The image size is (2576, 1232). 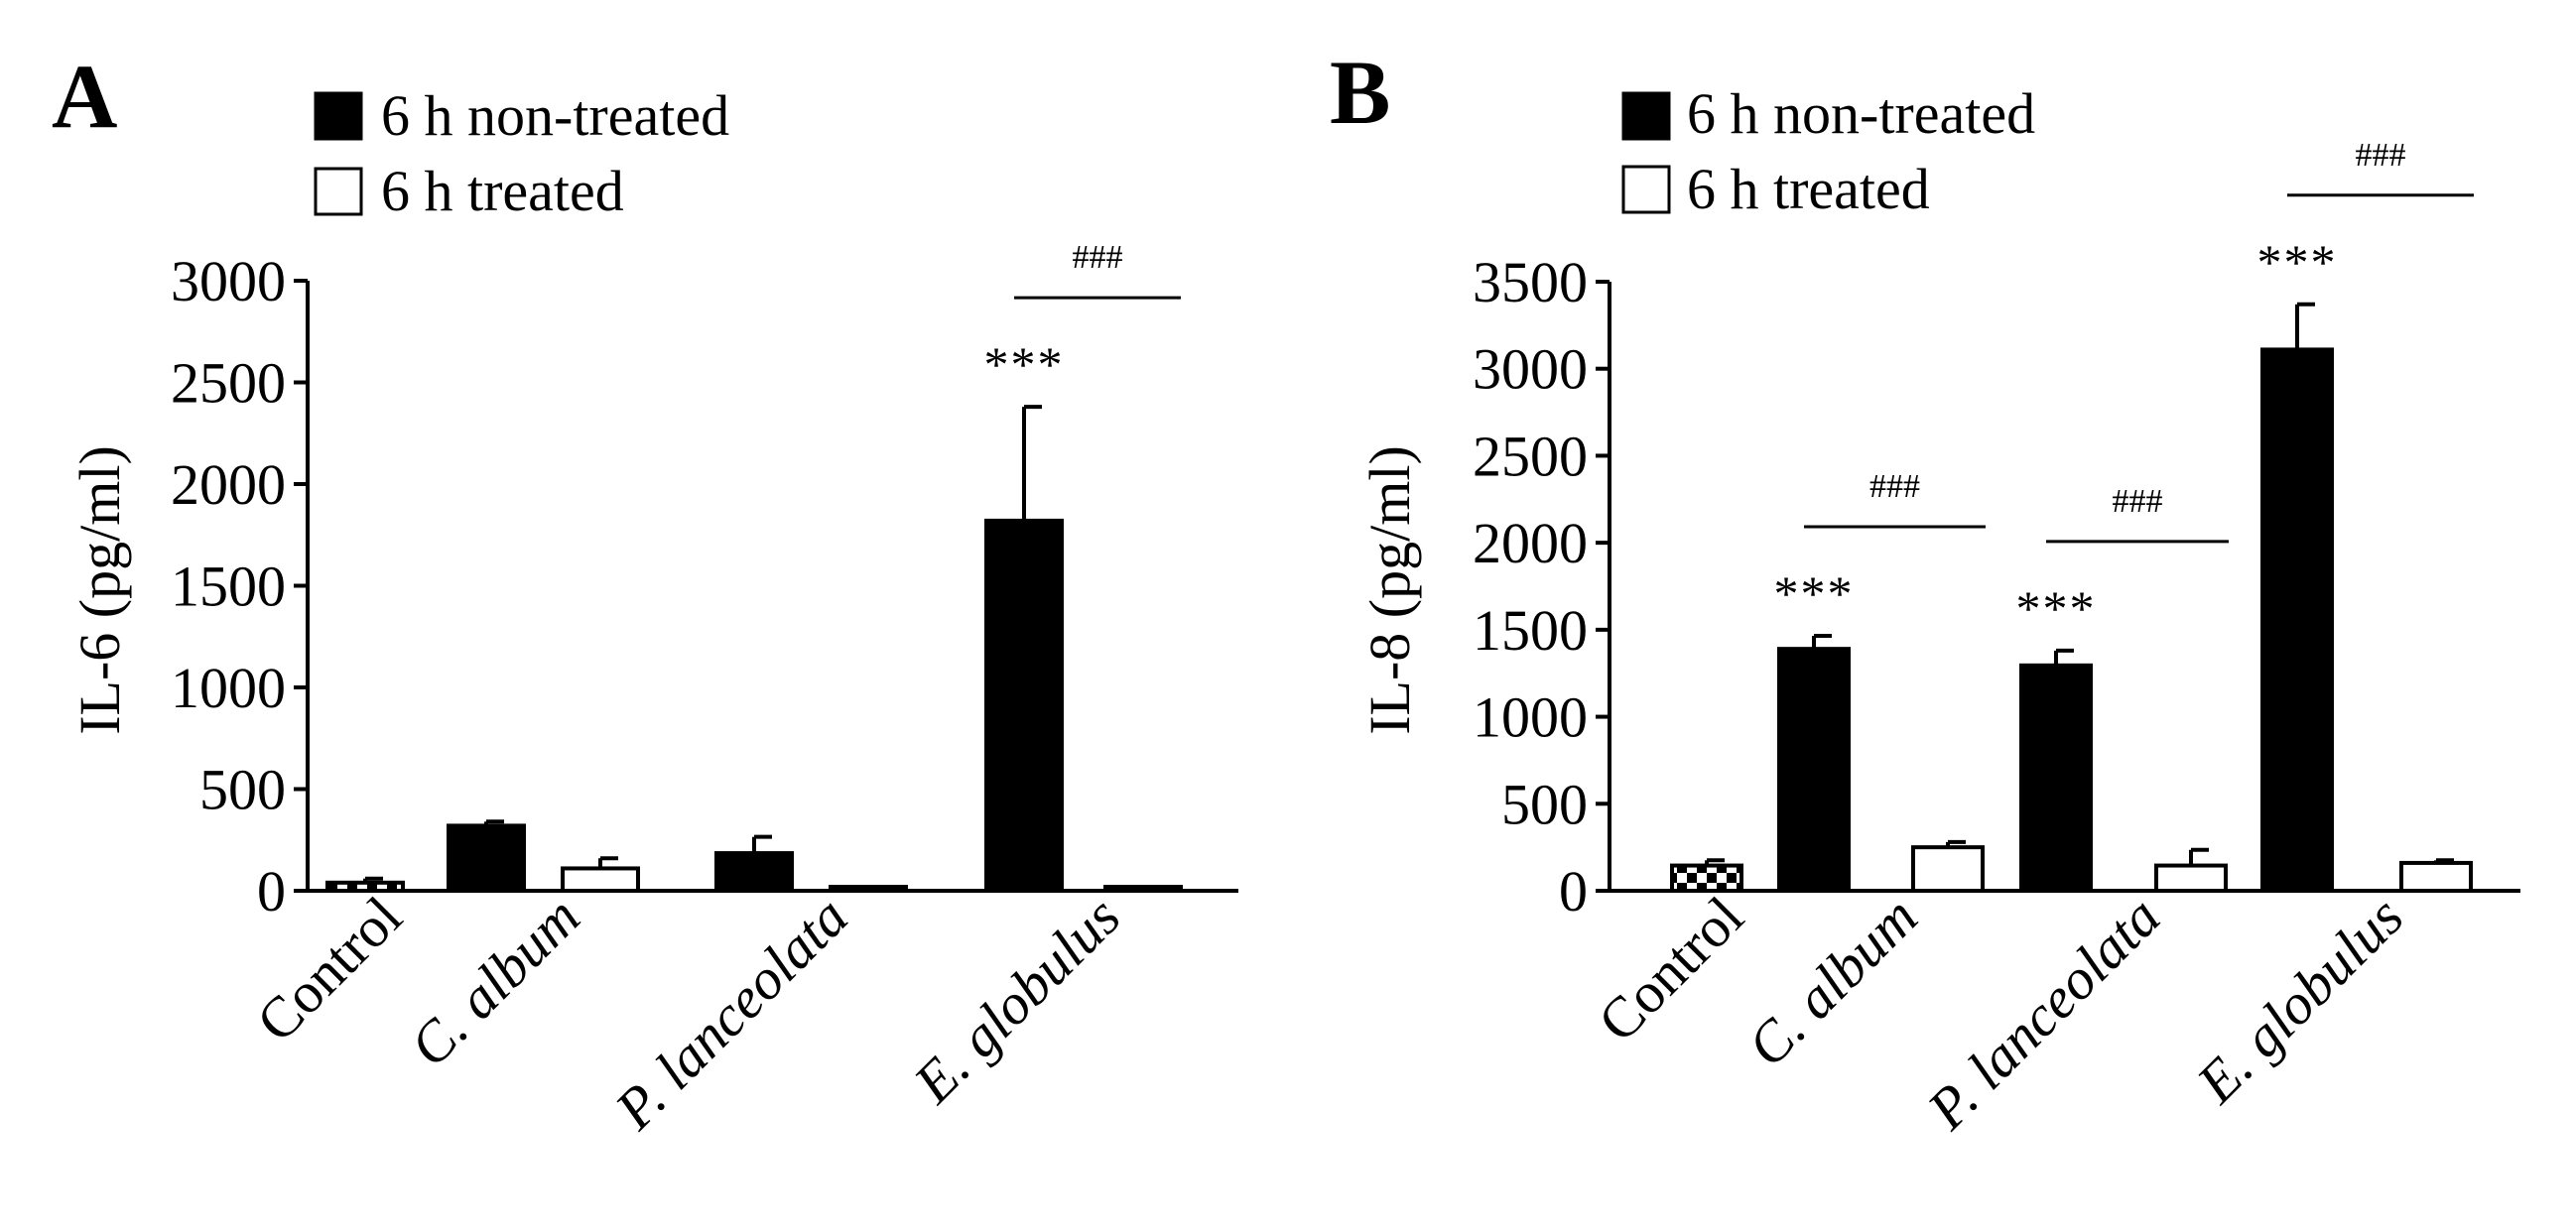 I want to click on panel-a-significance-stars: ***, so click(x=1025, y=364).